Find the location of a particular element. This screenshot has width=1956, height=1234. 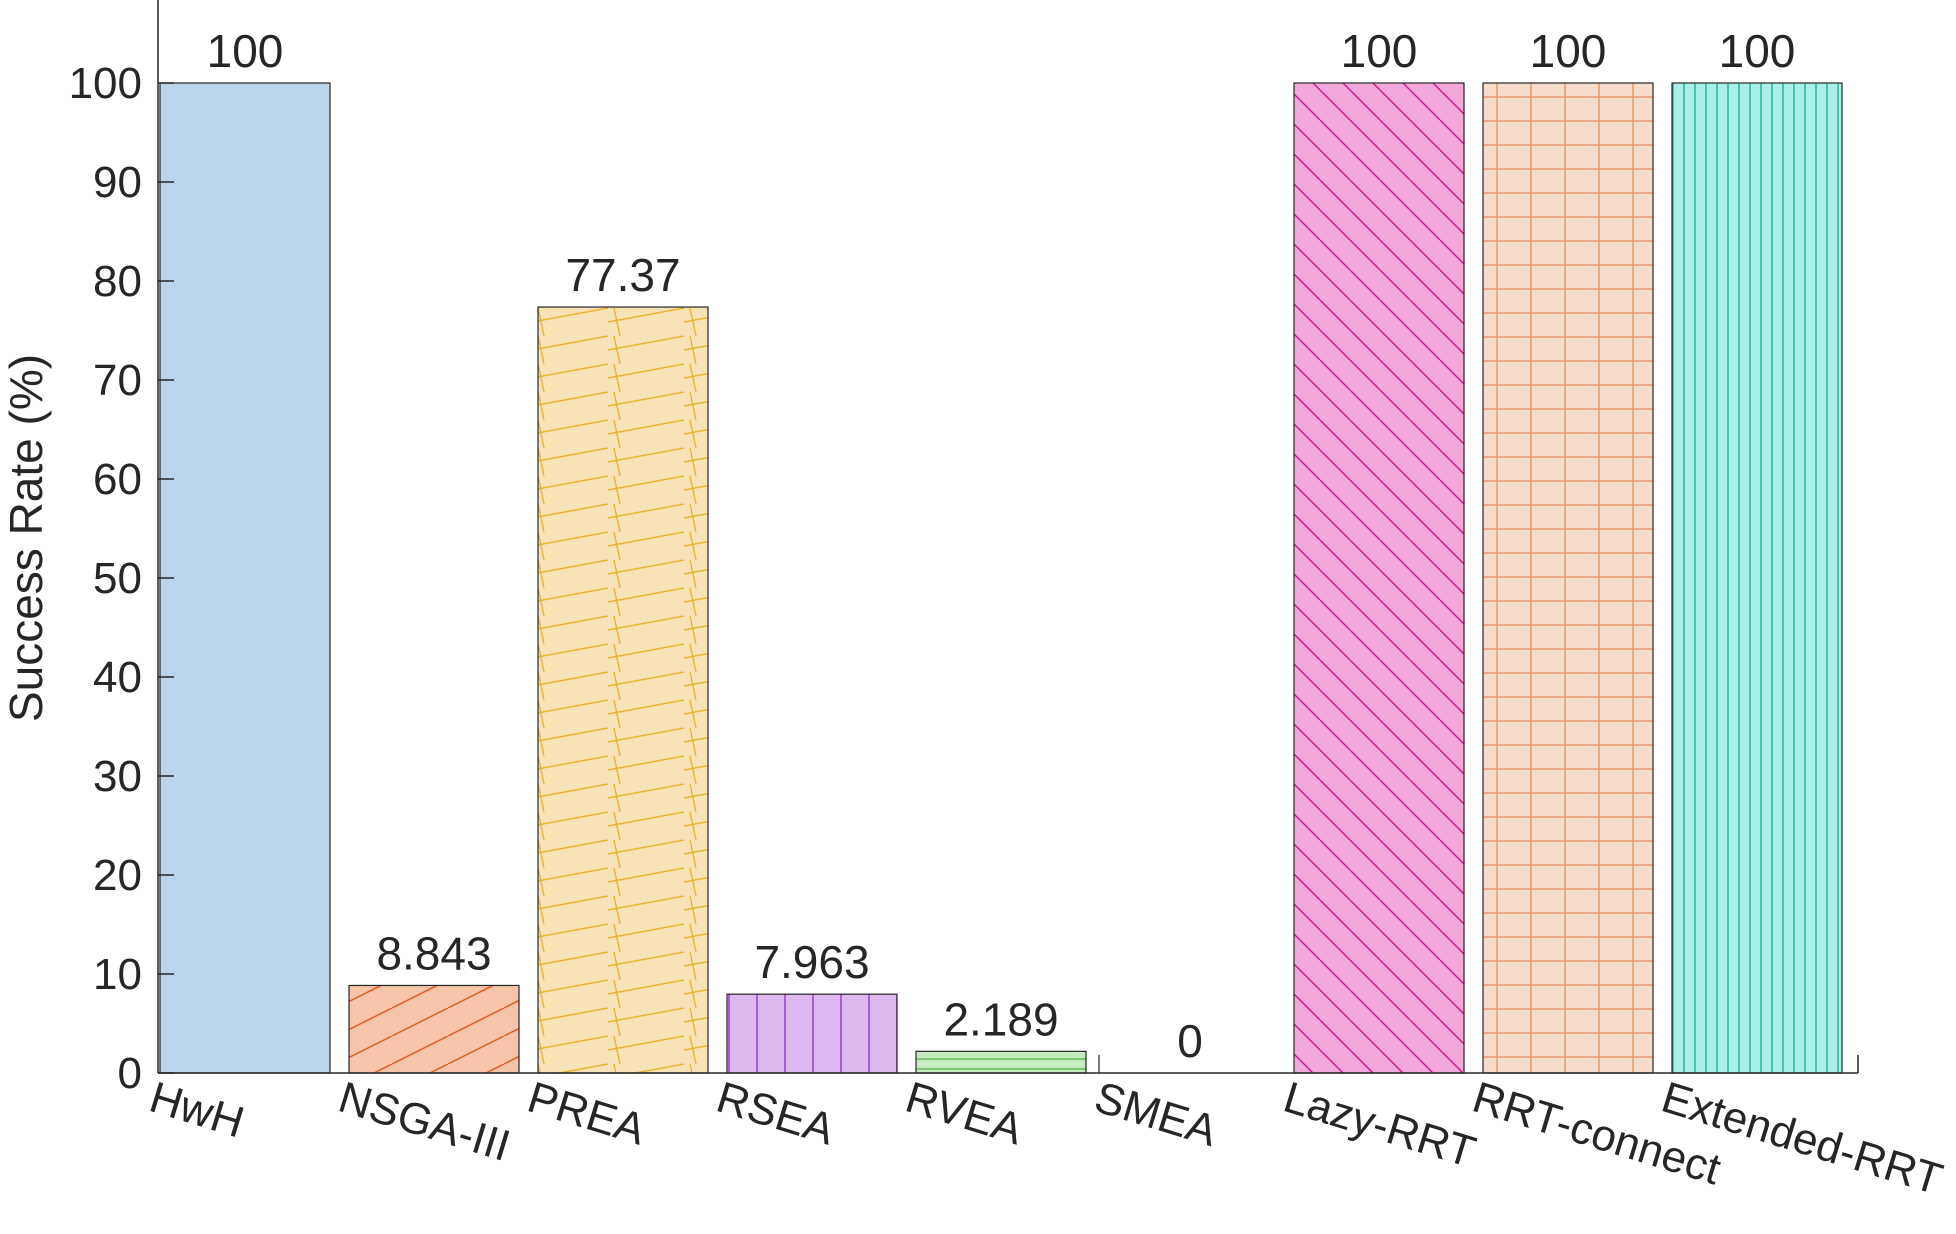

bar-rrt-connect is located at coordinates (1568, 578).